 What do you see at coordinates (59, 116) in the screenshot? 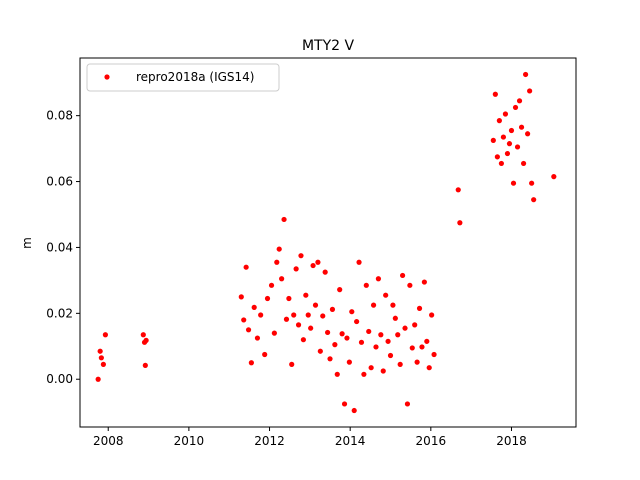
I see `y-tick-label: 0.08` at bounding box center [59, 116].